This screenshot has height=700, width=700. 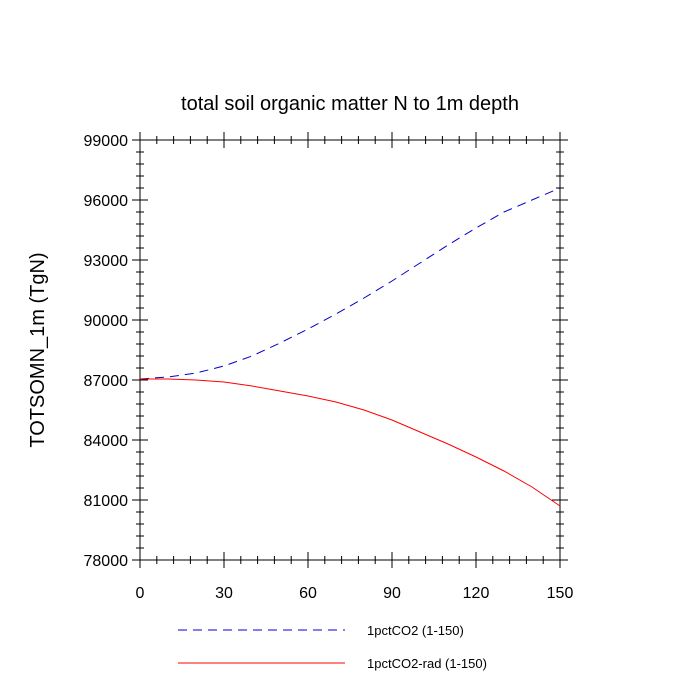 What do you see at coordinates (140, 593) in the screenshot?
I see `x-tick-label: 0` at bounding box center [140, 593].